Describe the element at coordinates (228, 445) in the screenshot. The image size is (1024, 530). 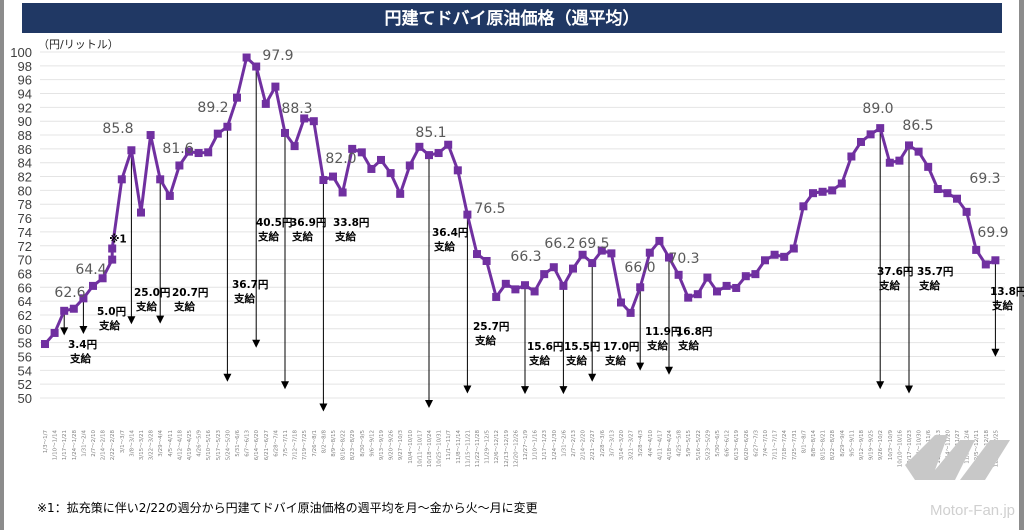
I see `x-tick-label: 5/24～5/30` at that location.